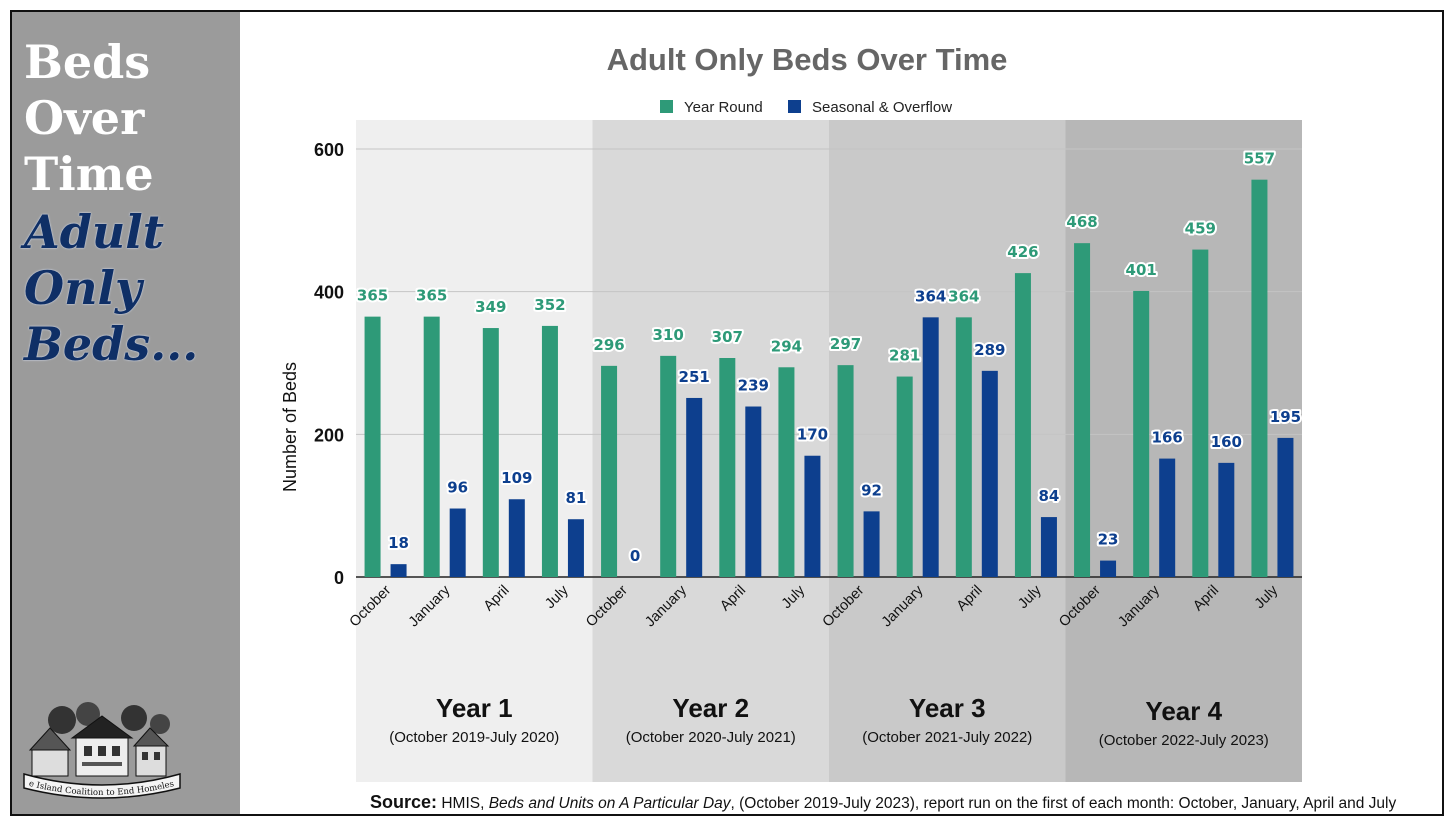  I want to click on data-label: 310, so click(668, 335).